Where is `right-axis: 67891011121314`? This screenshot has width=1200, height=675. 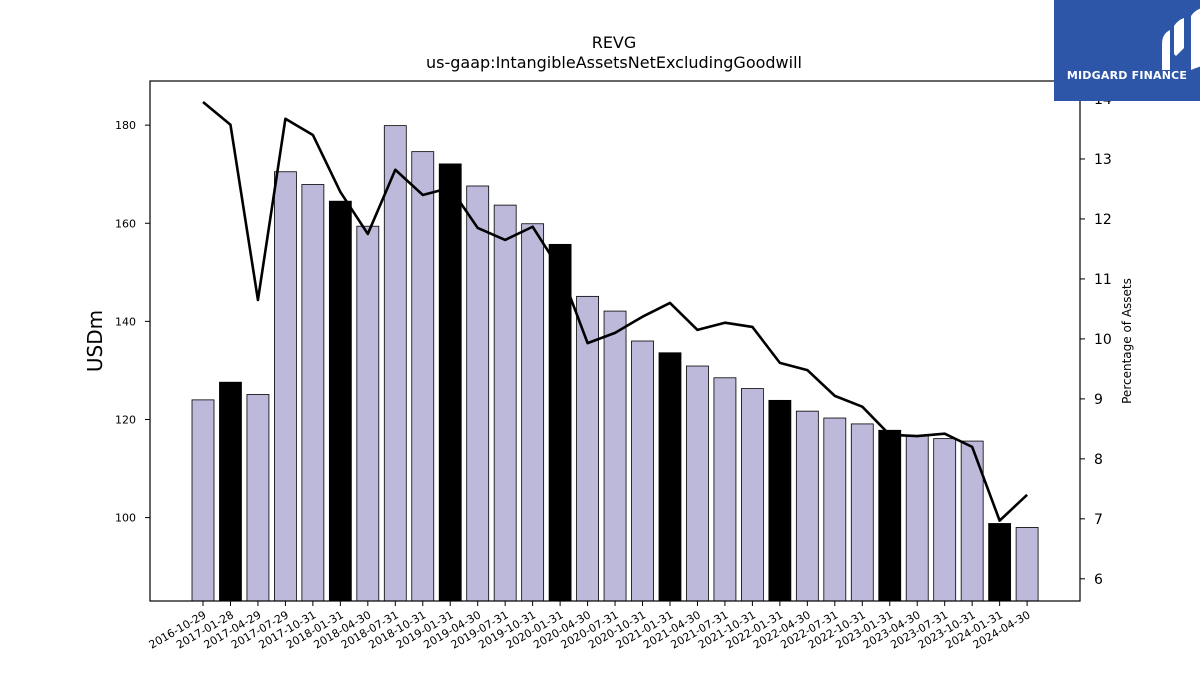 right-axis: 67891011121314 is located at coordinates (1096, 340).